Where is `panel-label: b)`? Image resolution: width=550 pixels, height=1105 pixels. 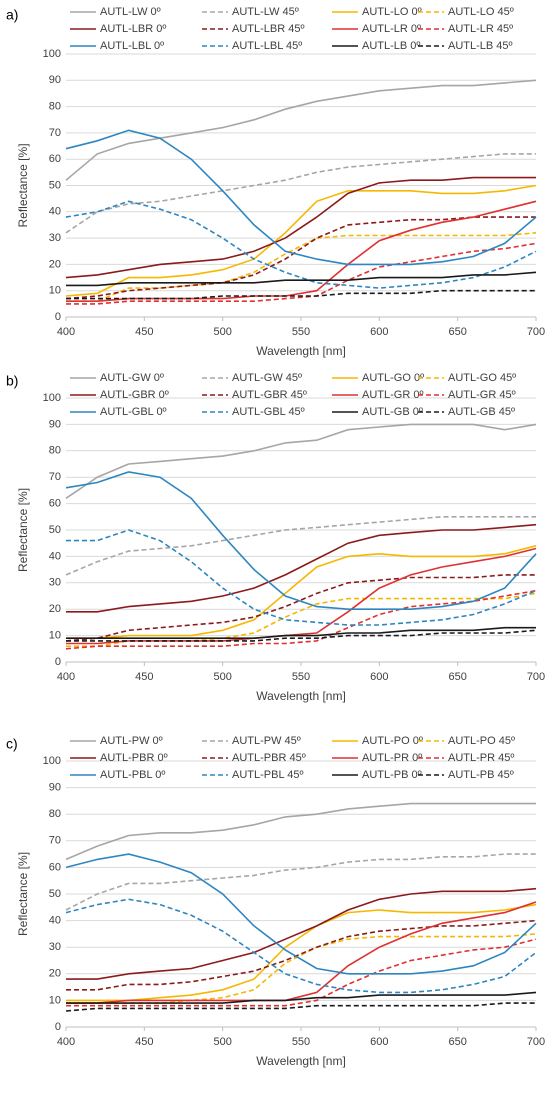
panel-label: b) is located at coordinates (12, 381).